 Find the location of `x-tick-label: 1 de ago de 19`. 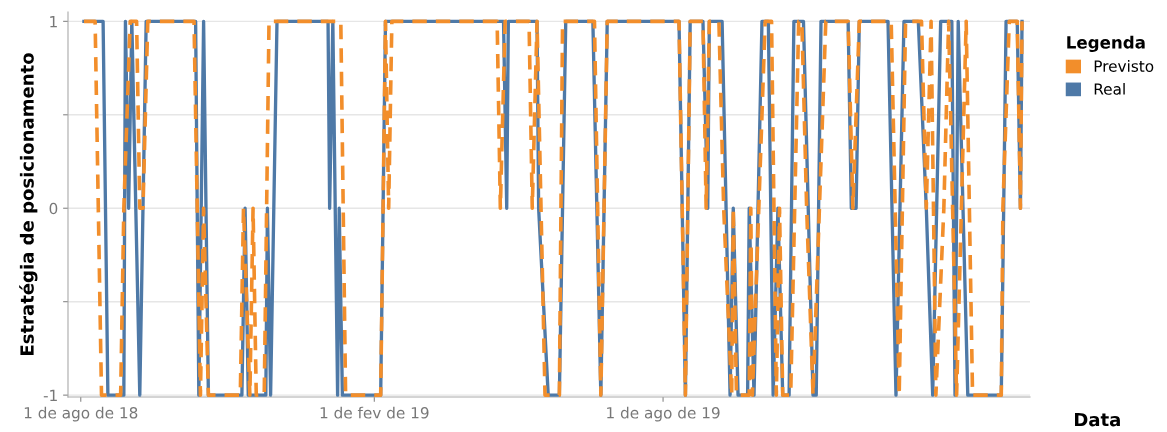

x-tick-label: 1 de ago de 19 is located at coordinates (663, 414).